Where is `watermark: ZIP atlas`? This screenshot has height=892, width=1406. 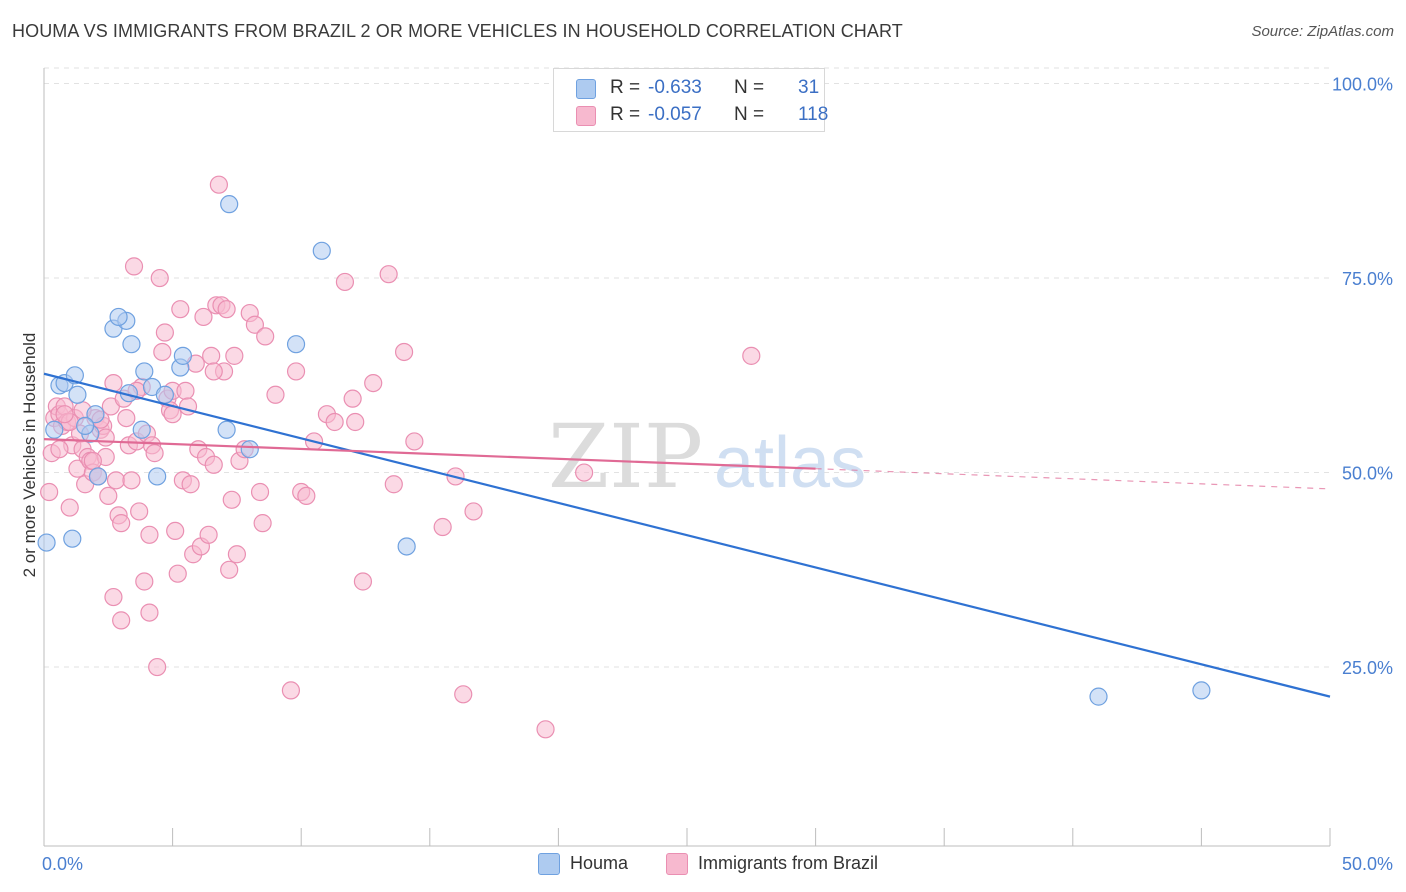 watermark: ZIP atlas is located at coordinates (707, 456).